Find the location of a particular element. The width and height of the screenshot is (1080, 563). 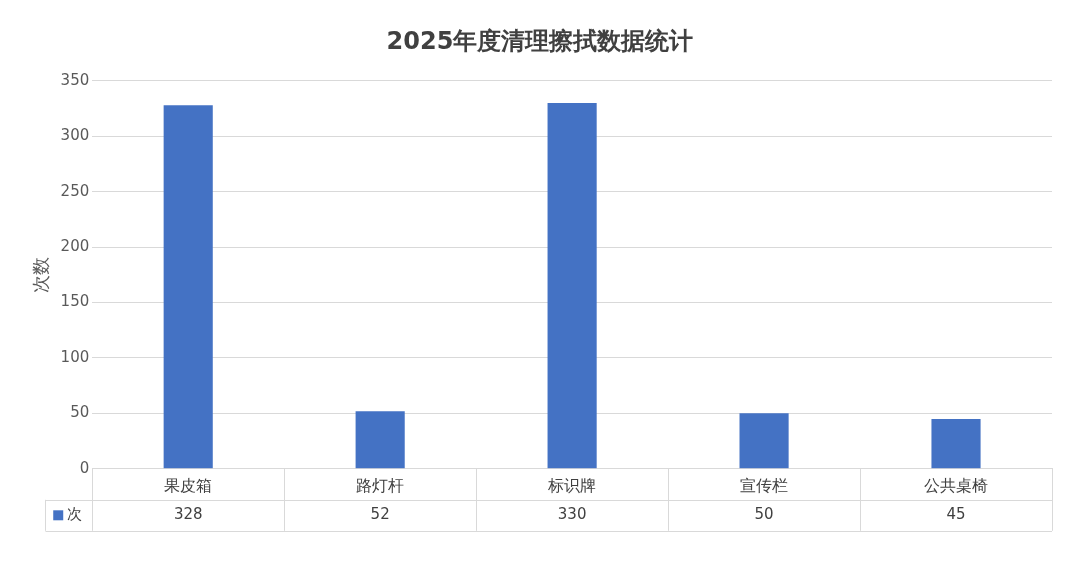

y-tick-label: 200 is located at coordinates (75, 245).